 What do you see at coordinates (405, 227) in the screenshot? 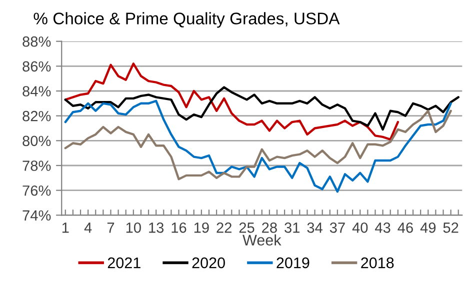
I see `x-tick-label: 46` at bounding box center [405, 227].